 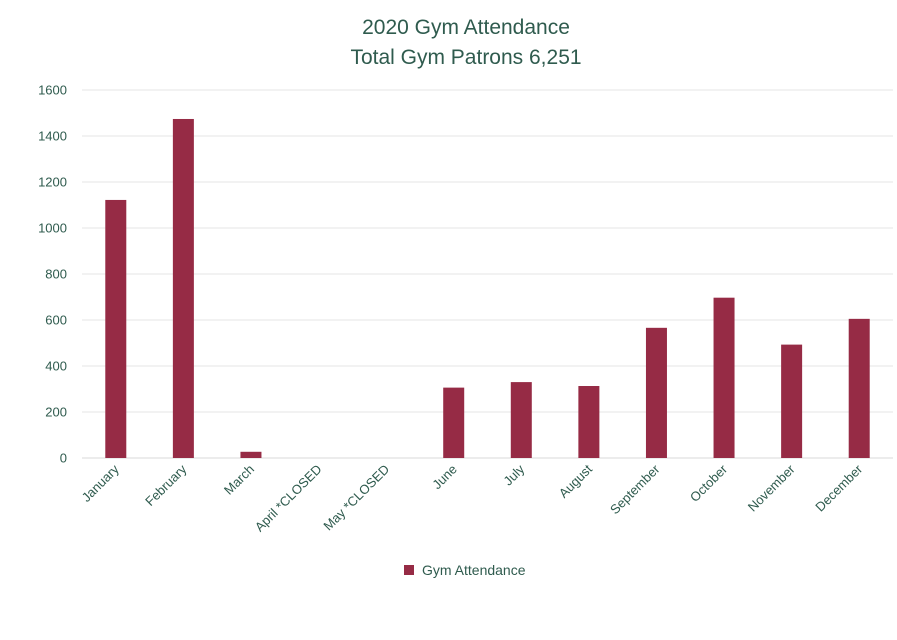 I want to click on y-tick-label: 200, so click(x=56, y=412).